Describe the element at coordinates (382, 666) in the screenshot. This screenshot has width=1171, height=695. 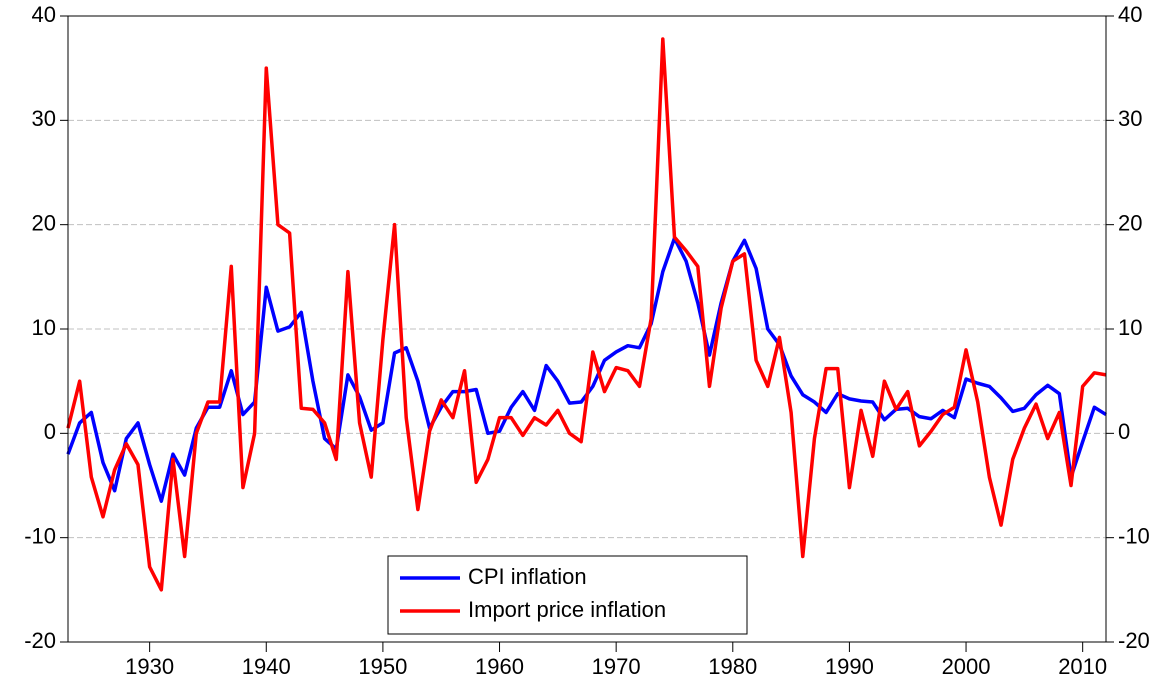
I see `x-tick-label: 1950` at that location.